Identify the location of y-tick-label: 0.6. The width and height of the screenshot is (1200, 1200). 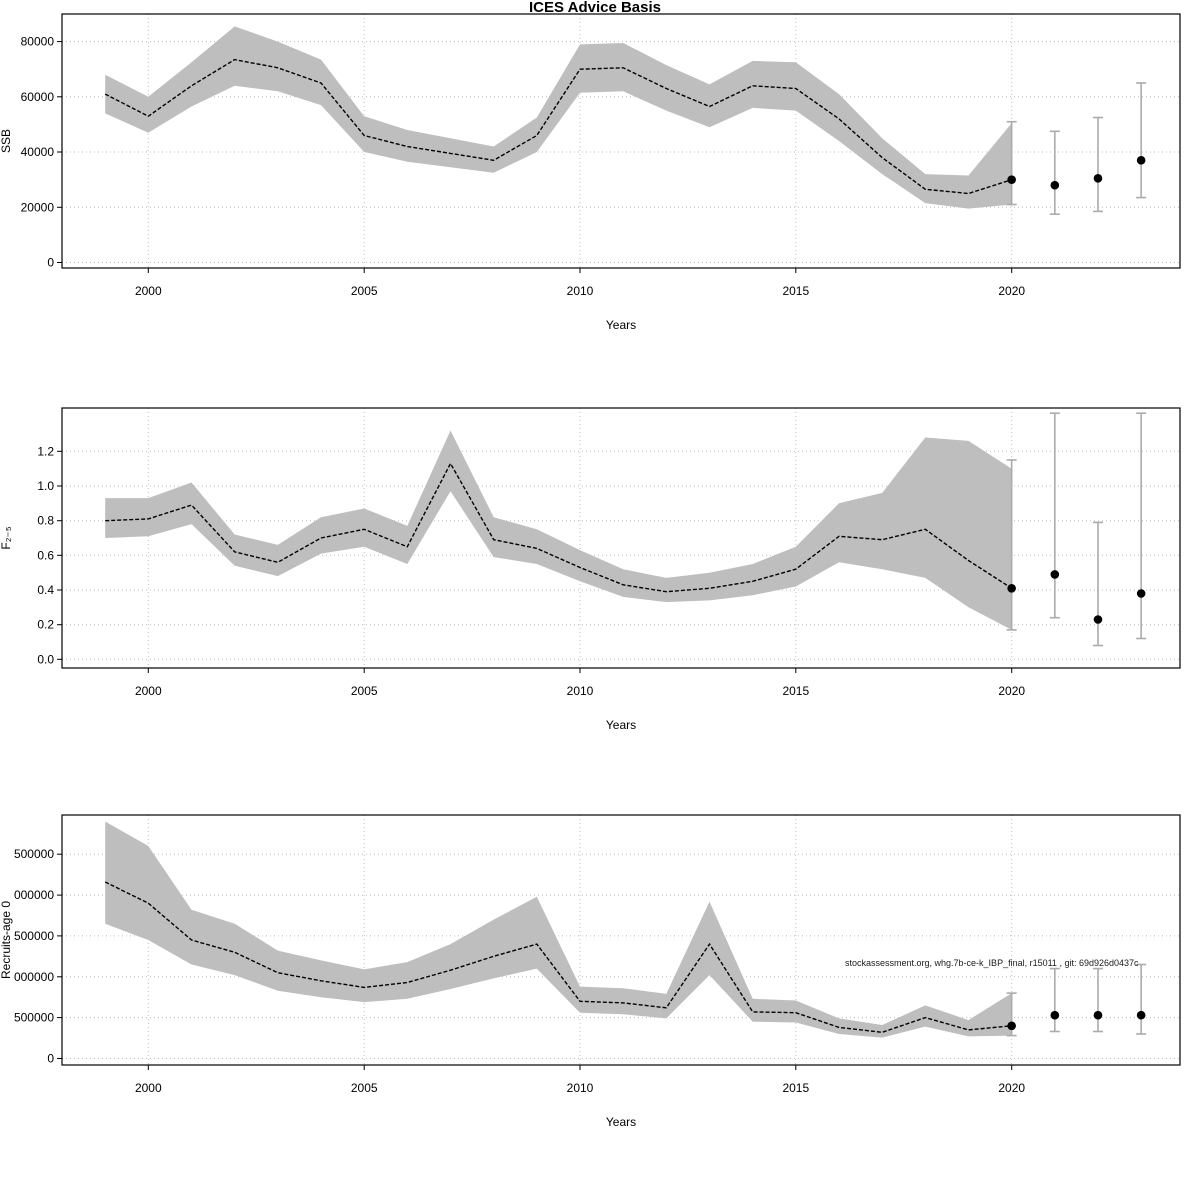
(45, 555).